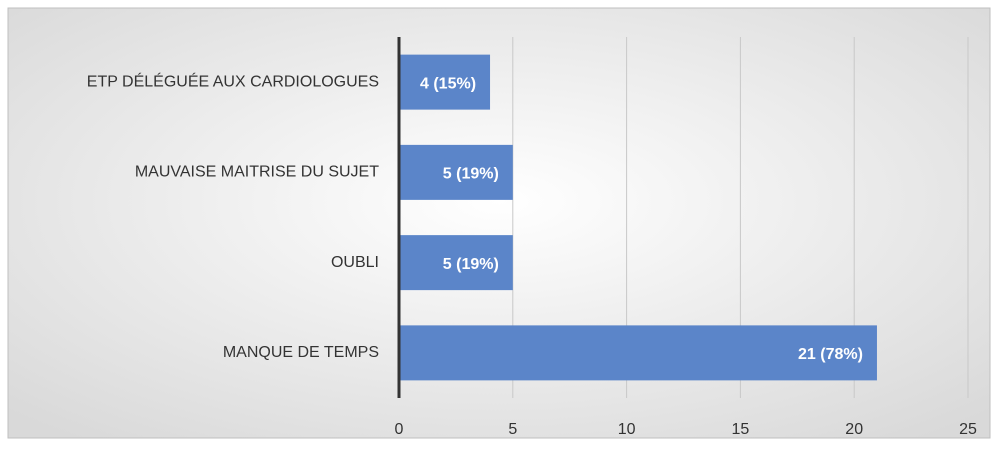 This screenshot has height=454, width=999. Describe the element at coordinates (741, 429) in the screenshot. I see `x-tick-label: 15` at that location.